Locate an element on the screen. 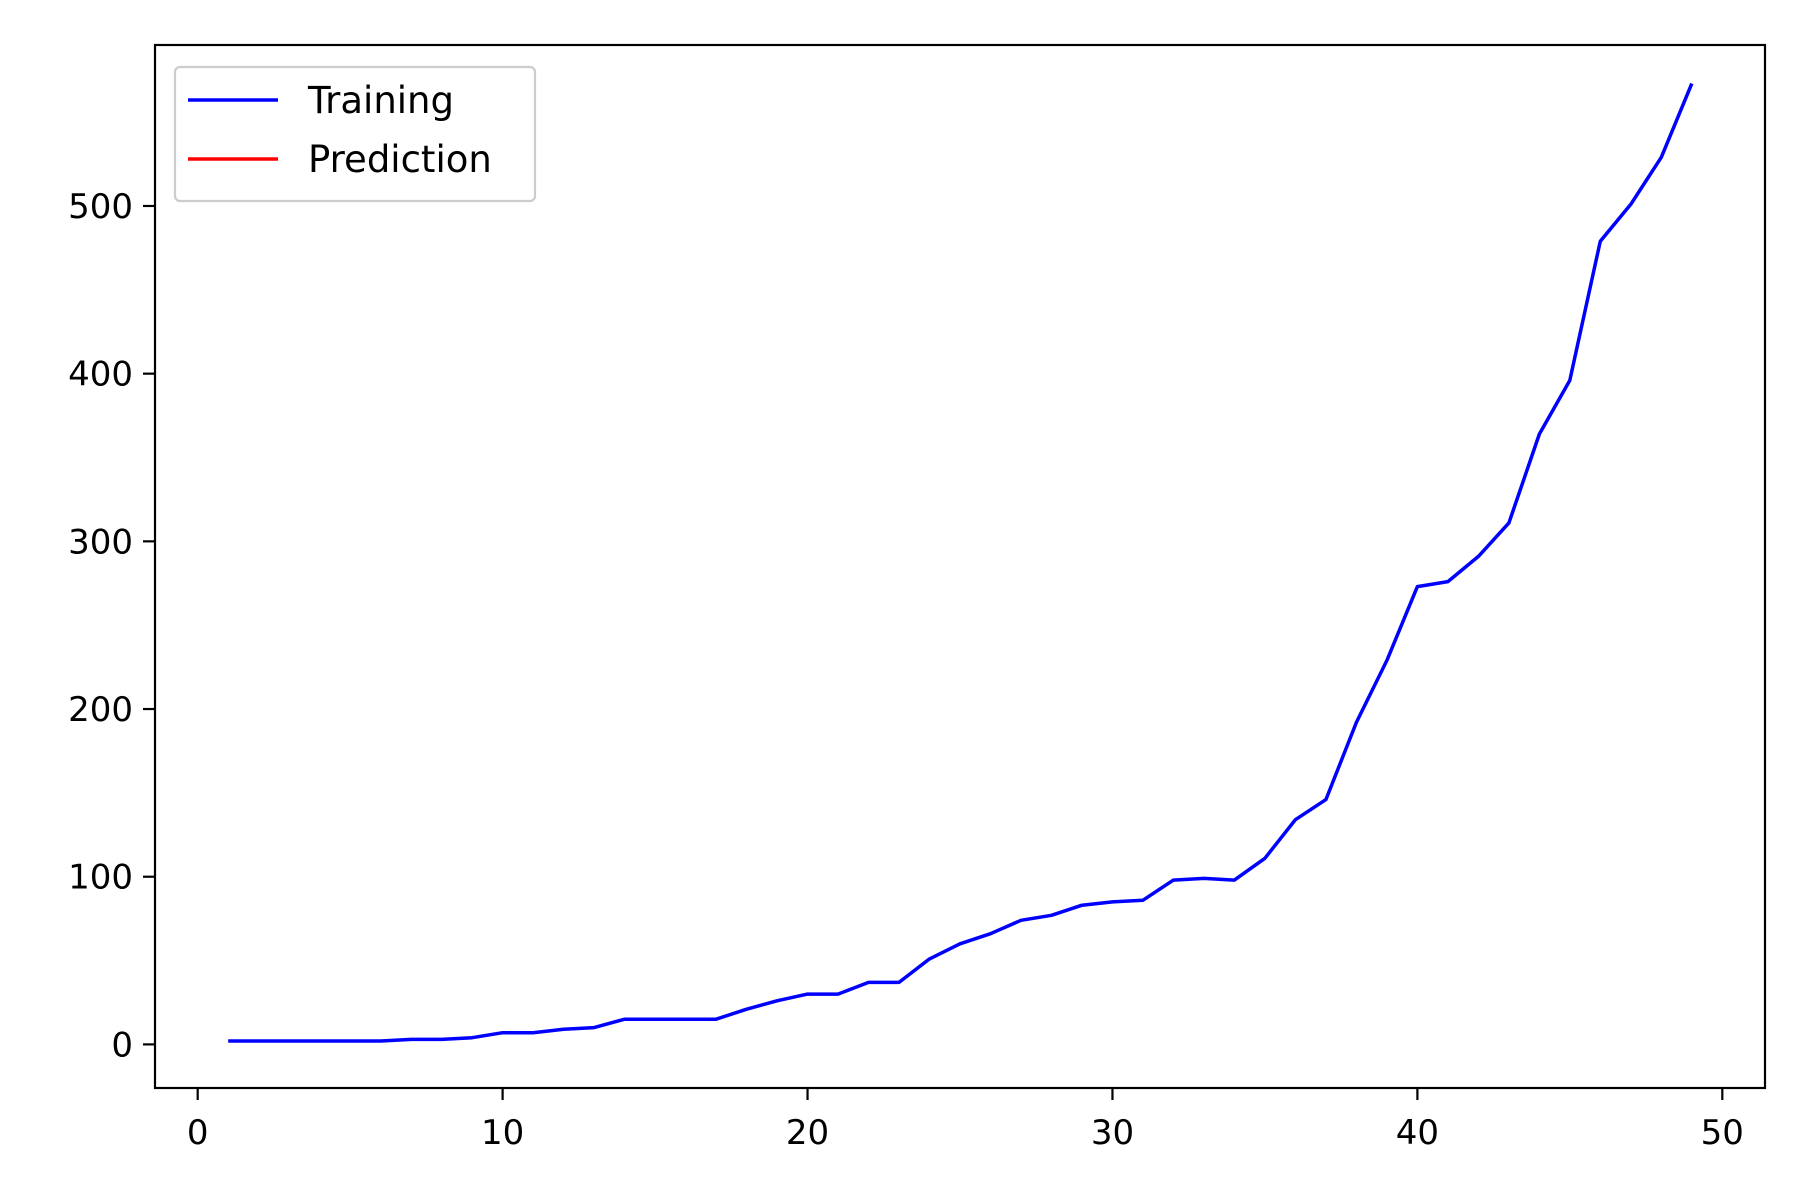  x-tick-label-3: 30 is located at coordinates (1112, 1133).